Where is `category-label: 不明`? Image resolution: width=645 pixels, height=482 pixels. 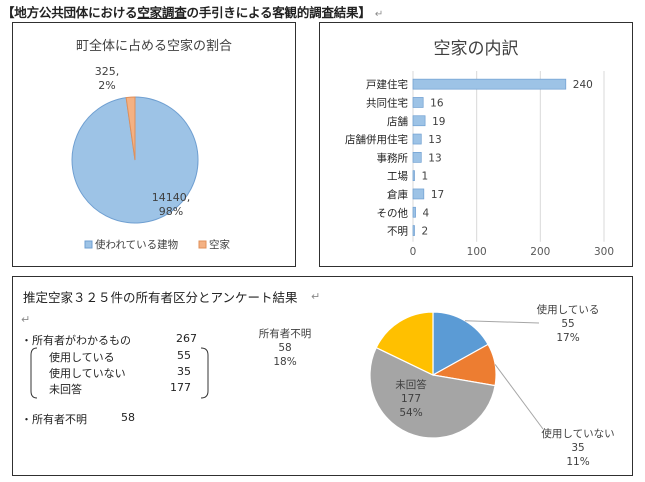 category-label: 不明 is located at coordinates (397, 232).